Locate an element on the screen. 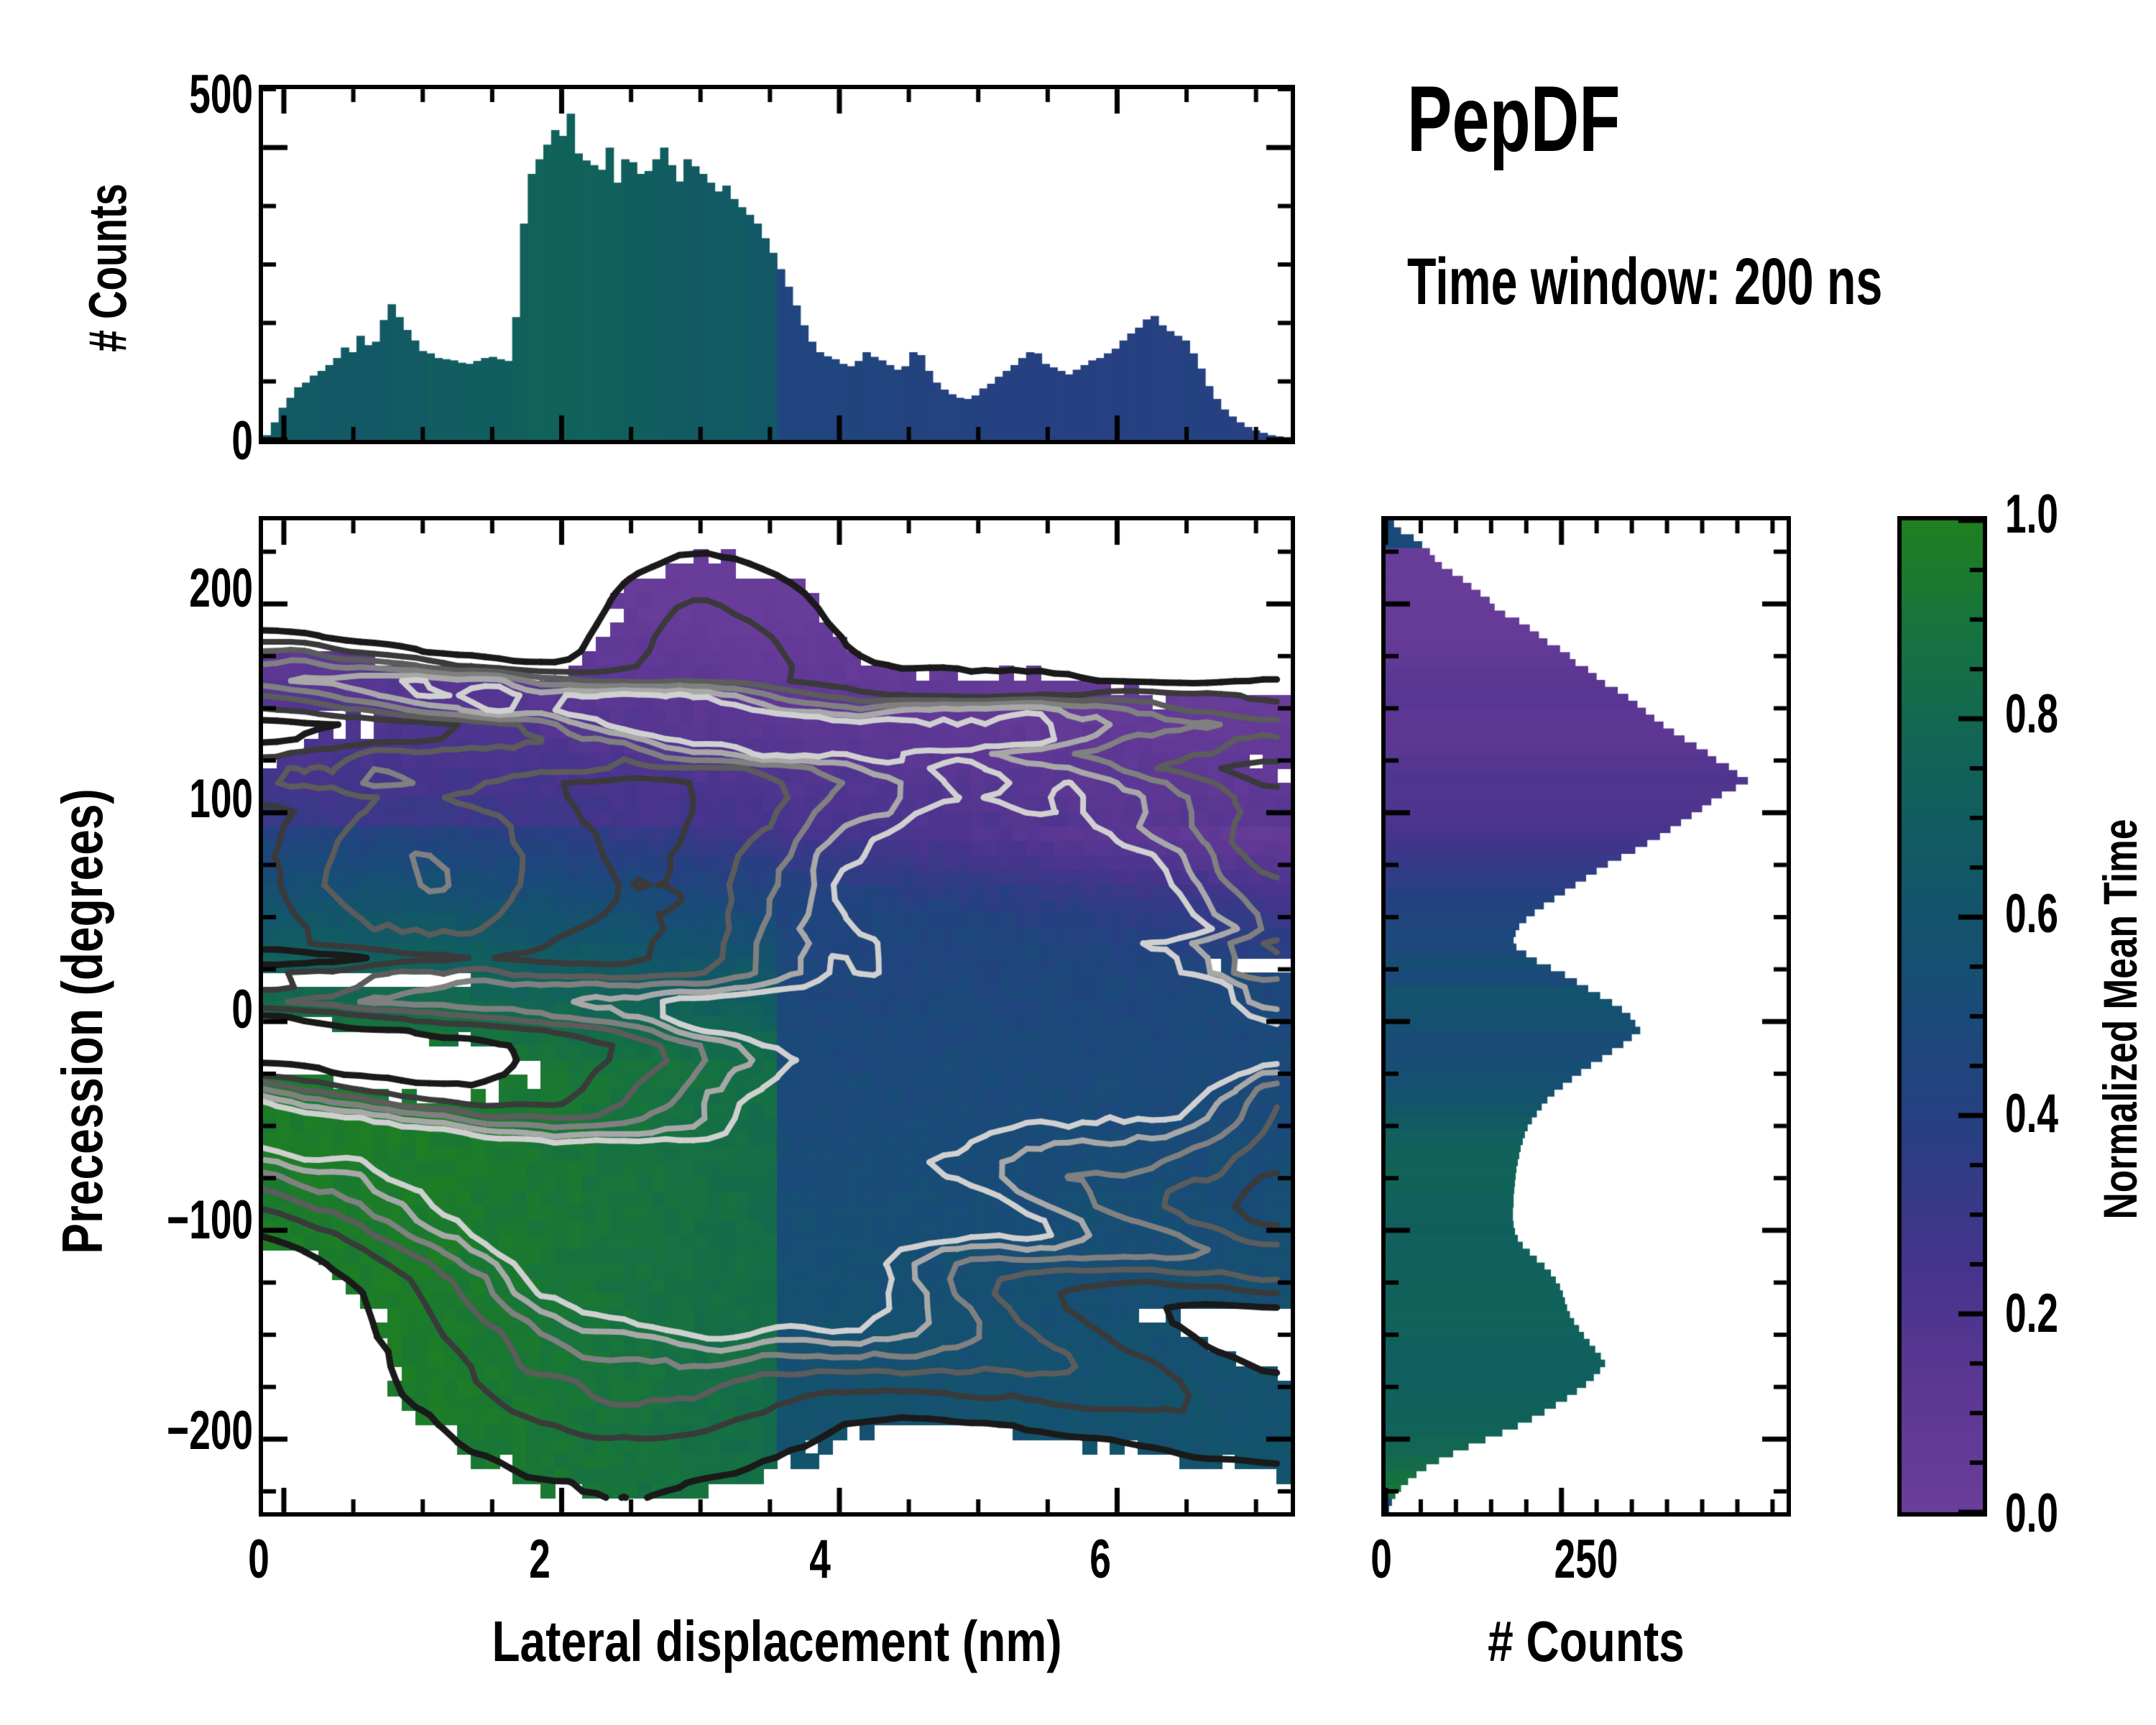  figure-subtitle: Time window: 200 ns is located at coordinates (1645, 281).